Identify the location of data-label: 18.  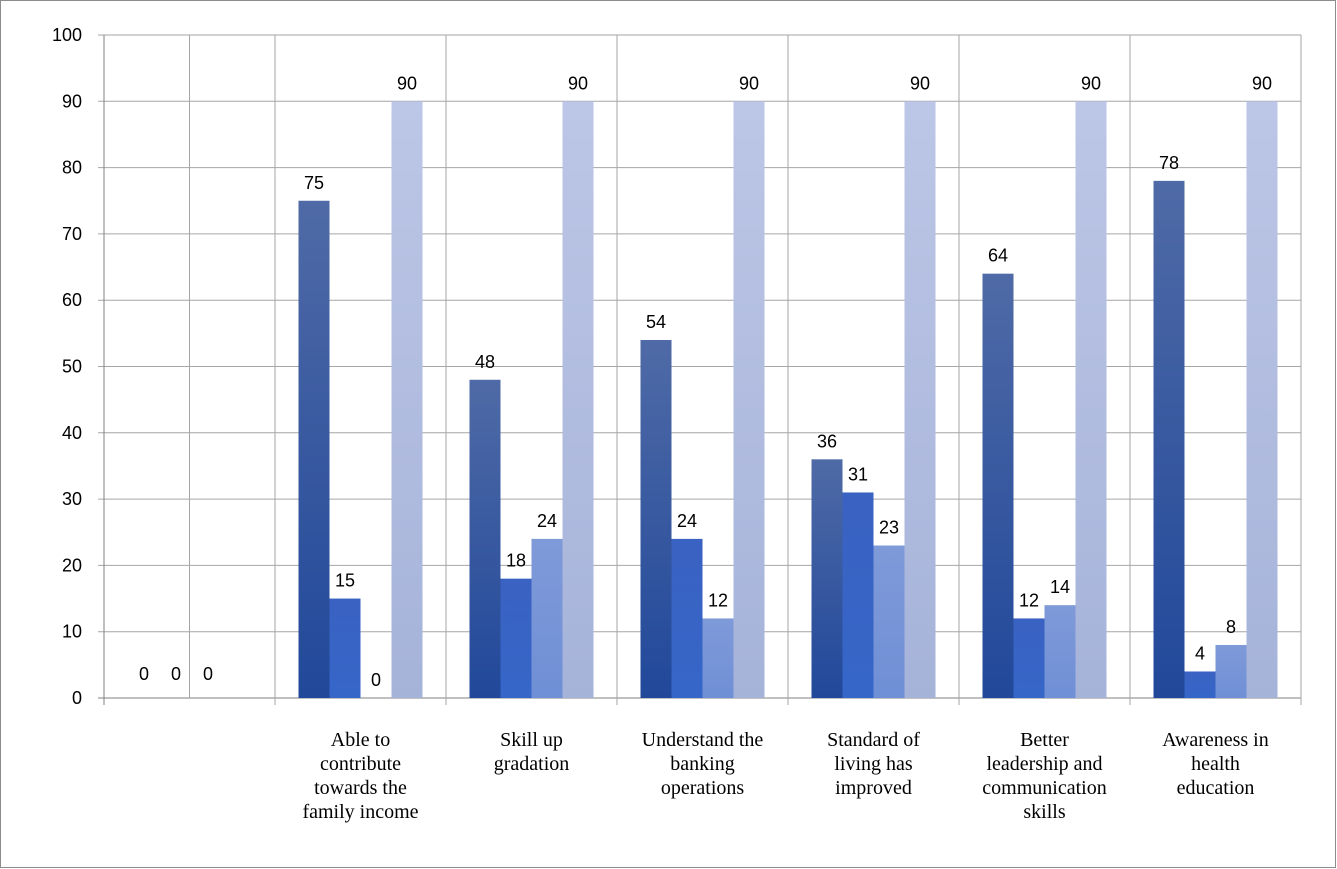
(516, 561).